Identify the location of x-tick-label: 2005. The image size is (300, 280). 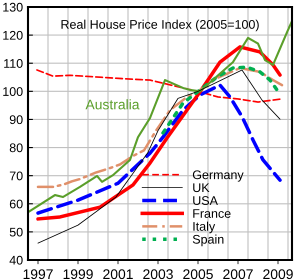
(198, 274).